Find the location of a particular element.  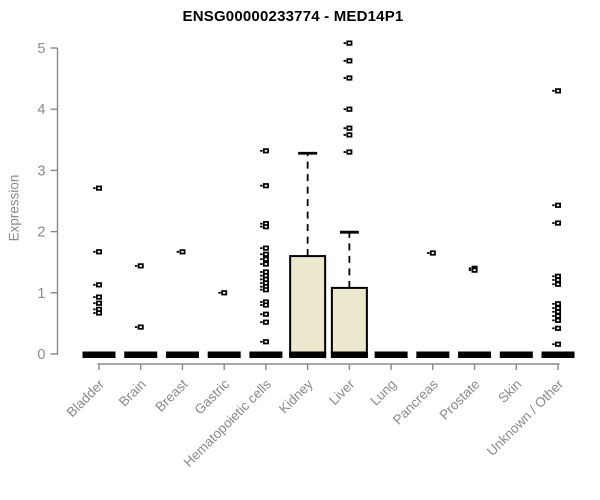

x-tick-label-prostate: Prostate is located at coordinates (460, 400).